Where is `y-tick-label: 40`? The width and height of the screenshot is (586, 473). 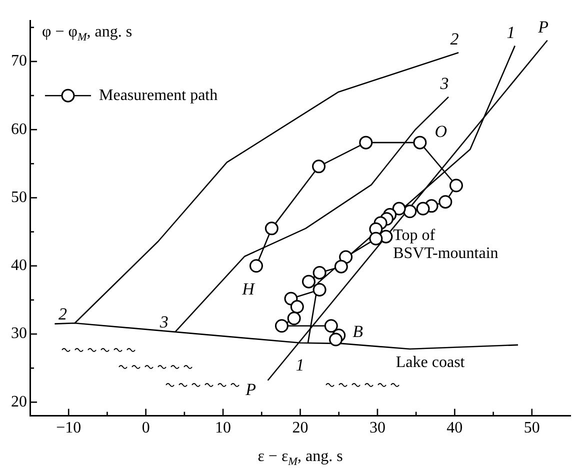
y-tick-label: 40 is located at coordinates (19, 265).